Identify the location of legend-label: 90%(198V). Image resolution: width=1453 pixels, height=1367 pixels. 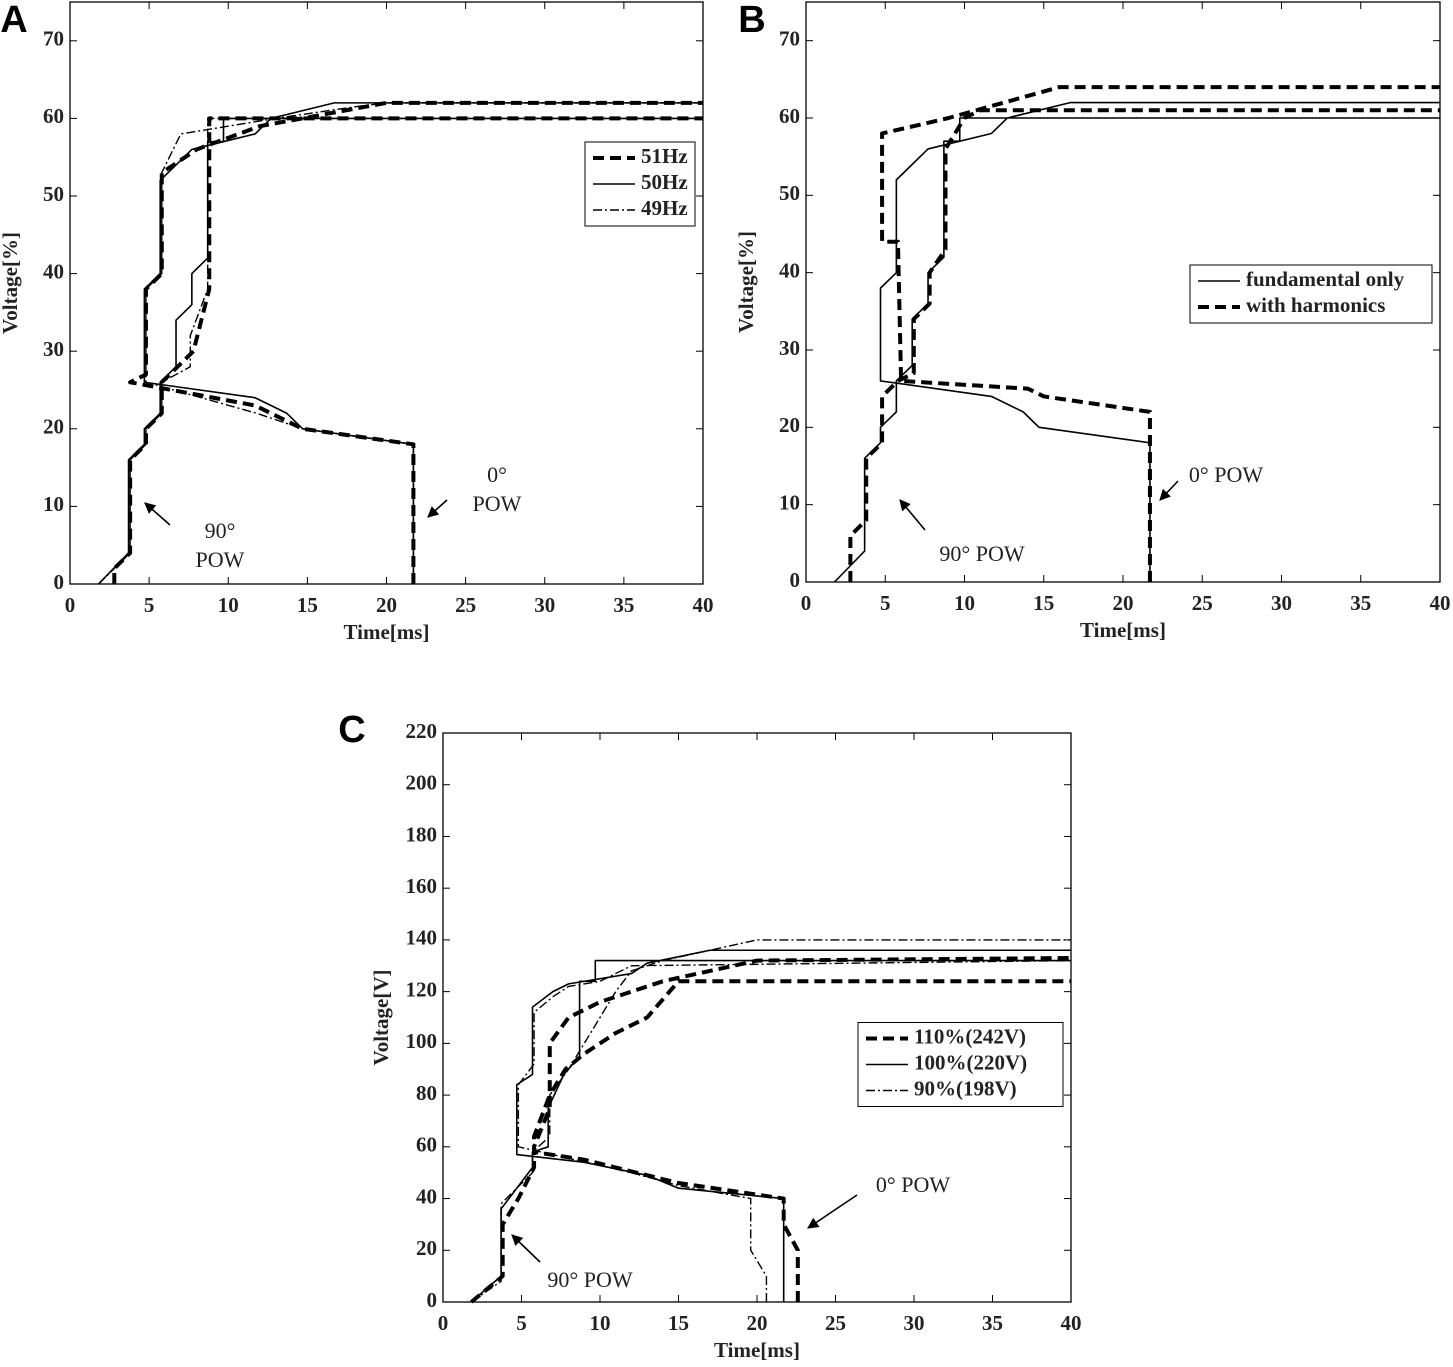
(965, 1088).